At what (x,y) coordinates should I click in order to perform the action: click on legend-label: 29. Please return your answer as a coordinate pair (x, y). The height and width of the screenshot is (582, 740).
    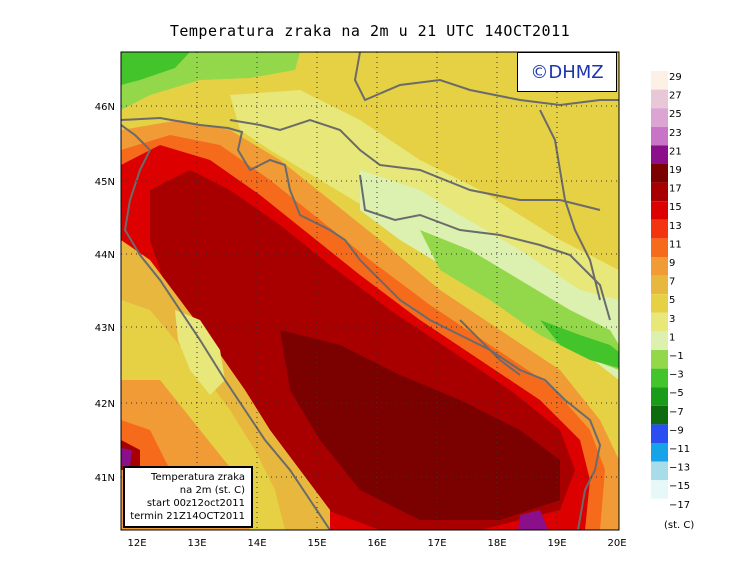
    Looking at the image, I should click on (675, 77).